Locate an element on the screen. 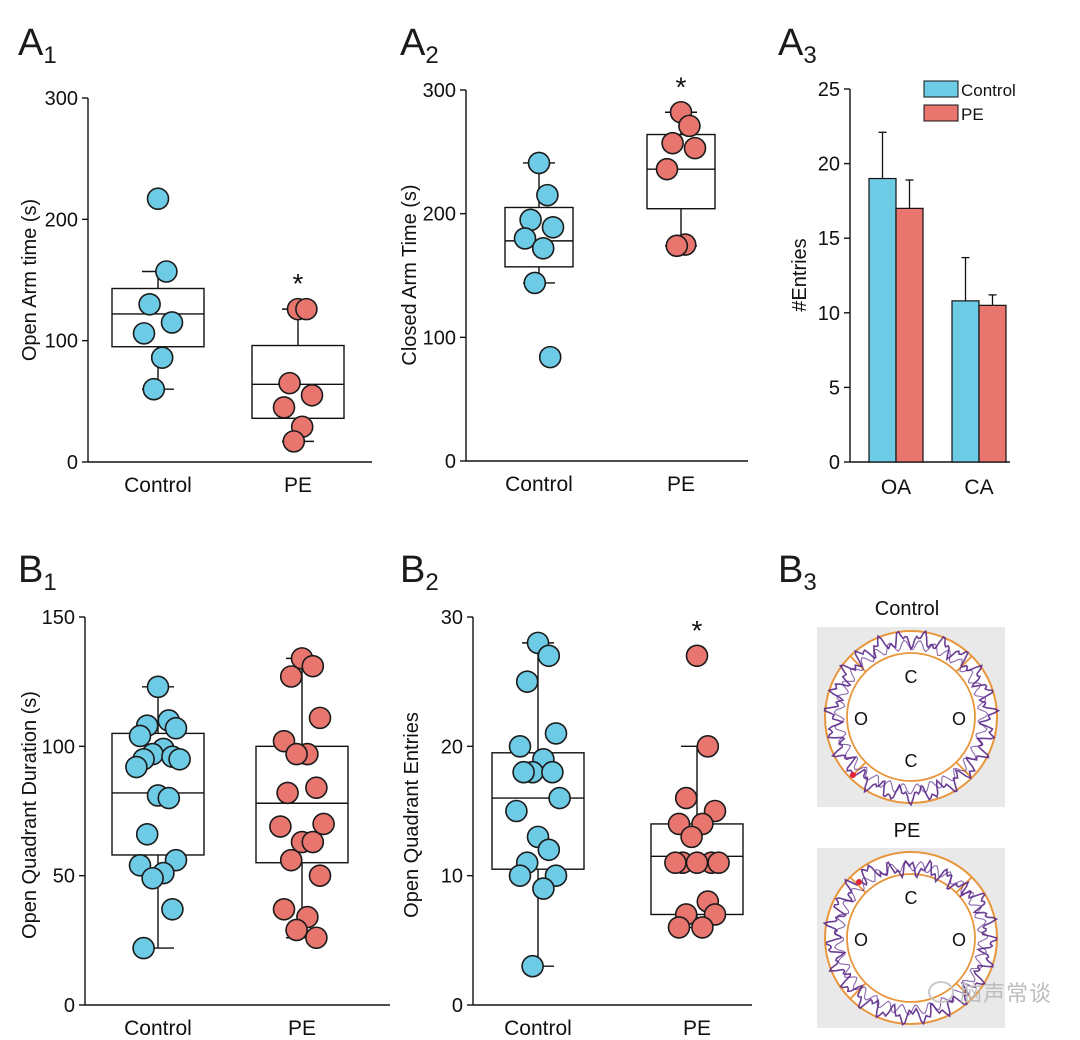  arena-title: Control is located at coordinates (907, 609).